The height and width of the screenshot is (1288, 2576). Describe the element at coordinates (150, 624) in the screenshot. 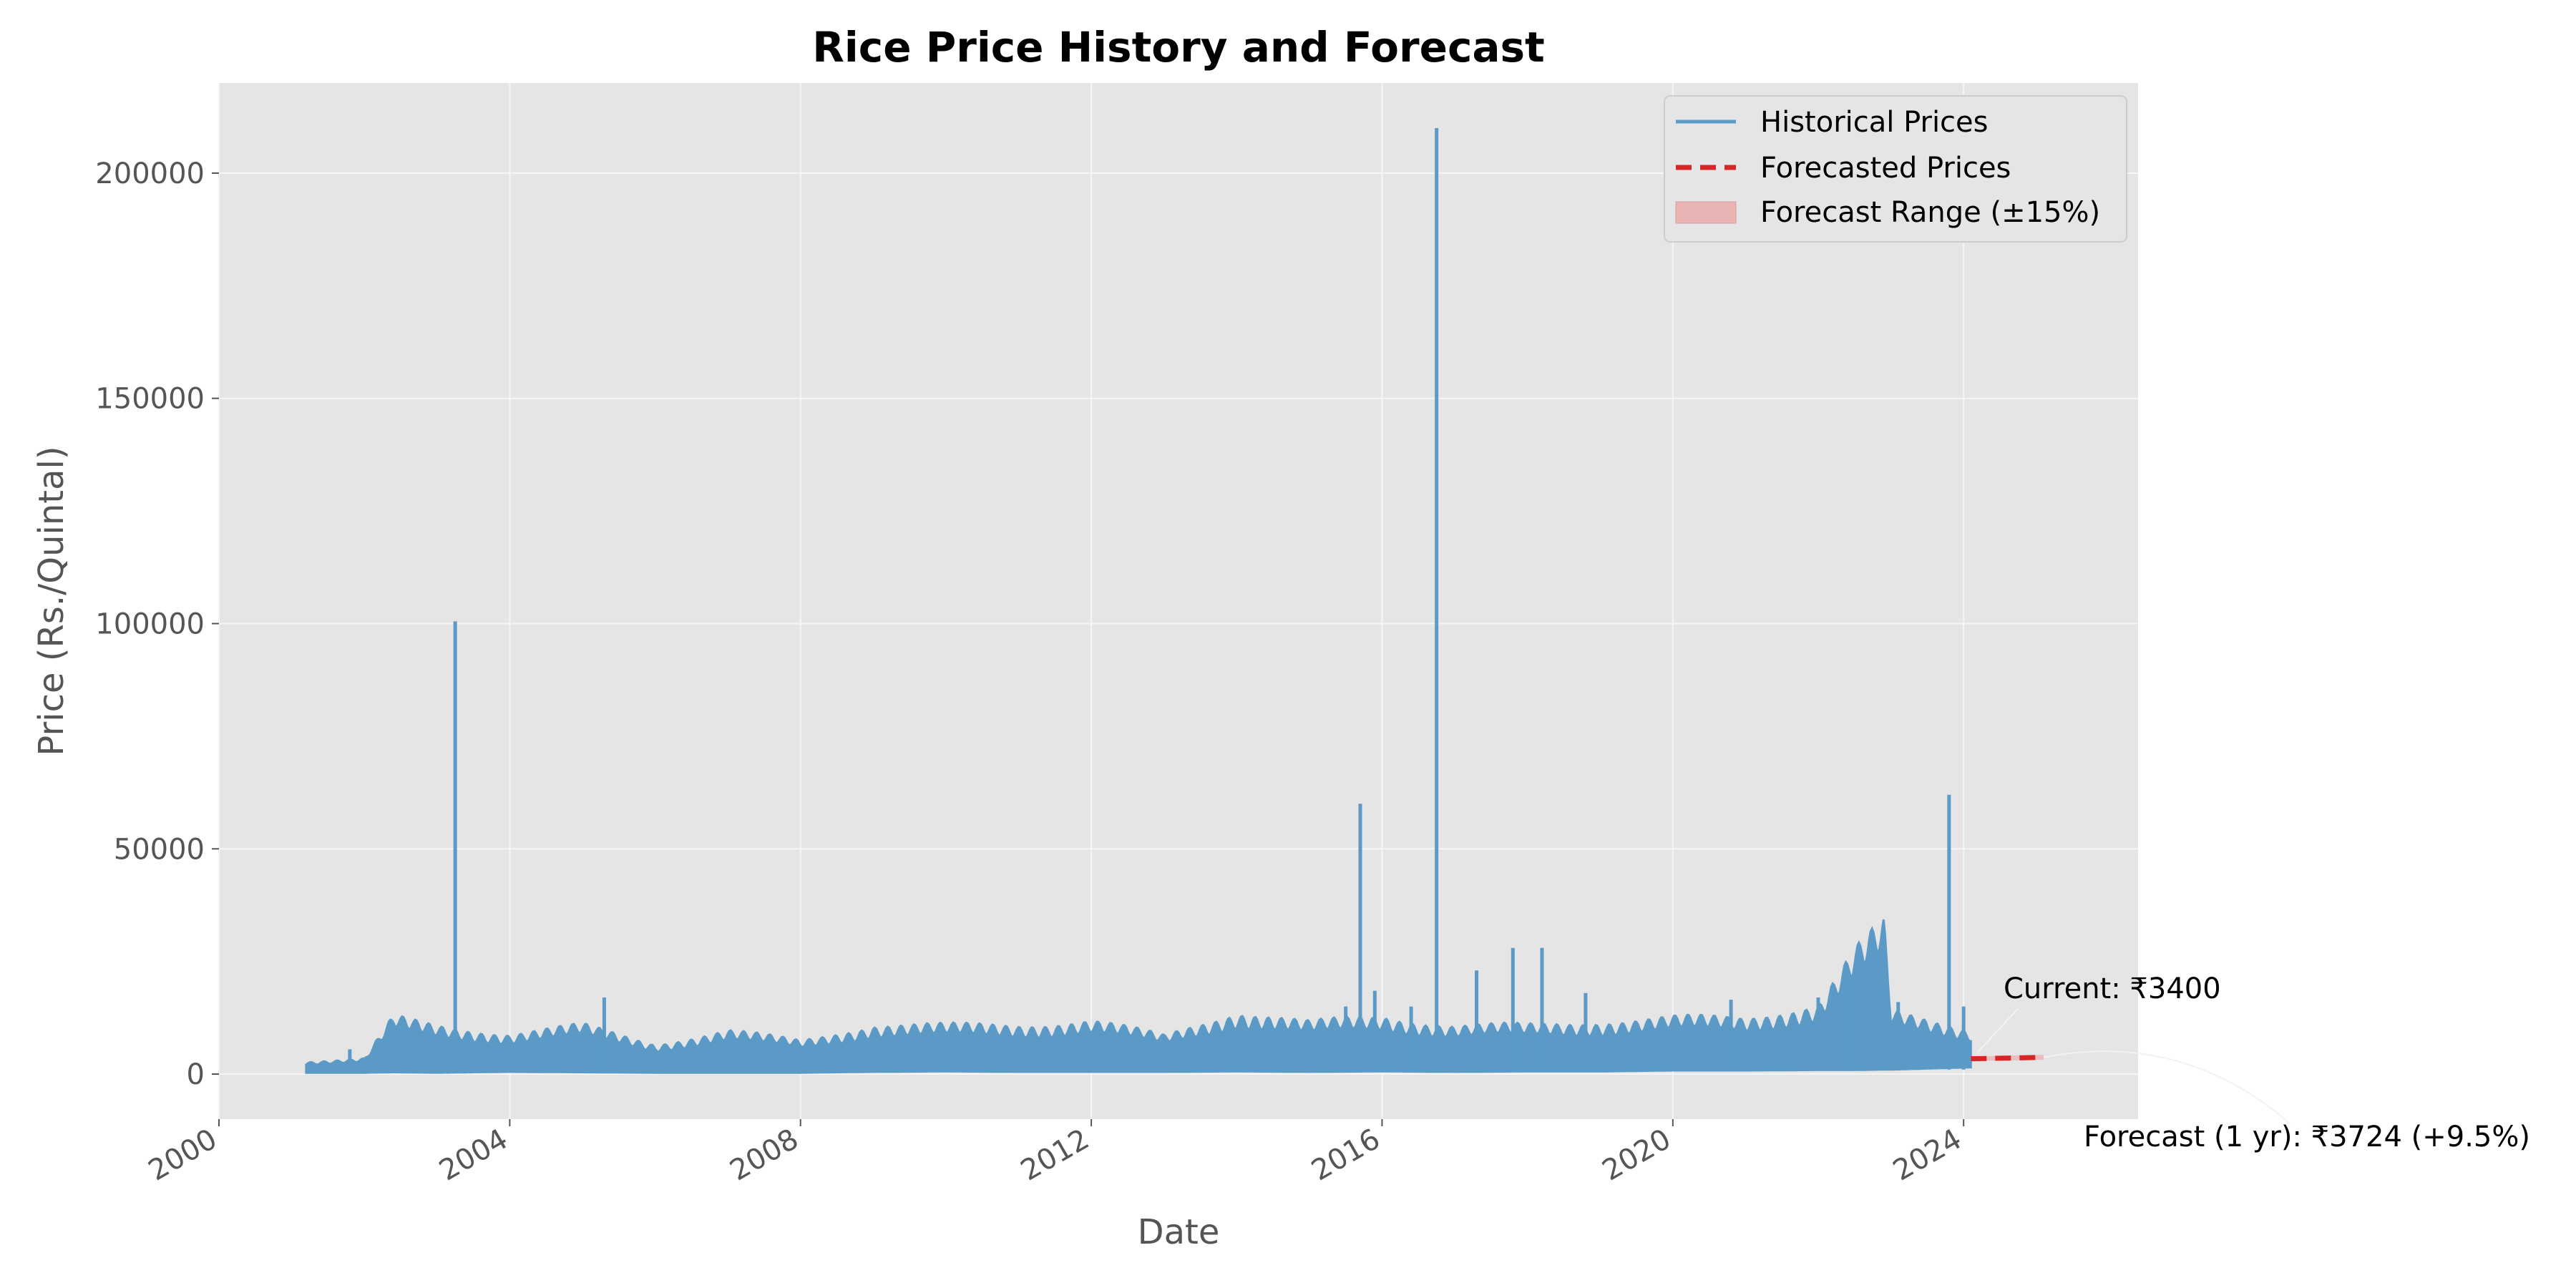

I see `y-tick-label: 100000` at that location.